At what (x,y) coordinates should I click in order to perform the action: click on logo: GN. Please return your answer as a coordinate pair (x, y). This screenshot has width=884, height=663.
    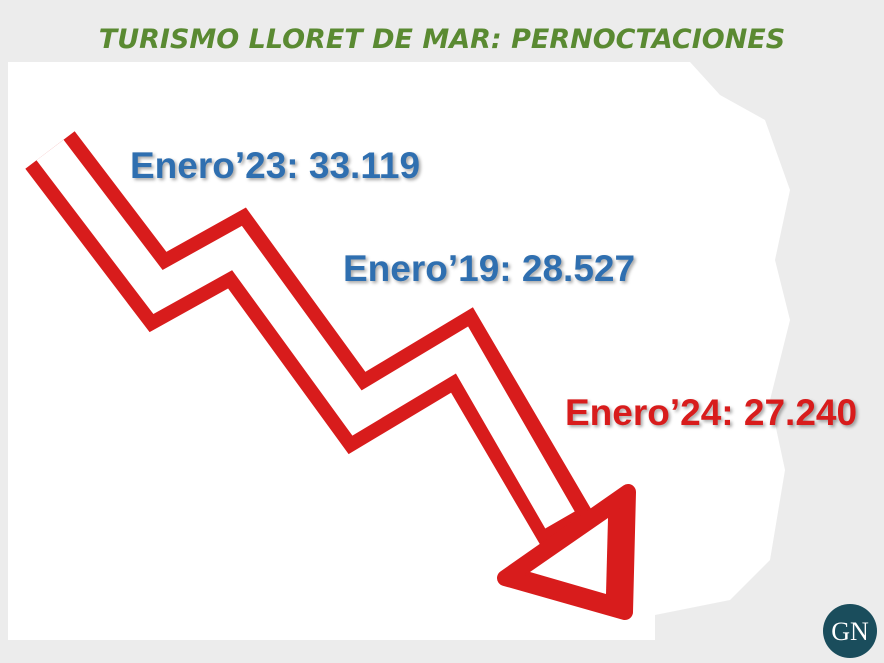
    Looking at the image, I should click on (850, 631).